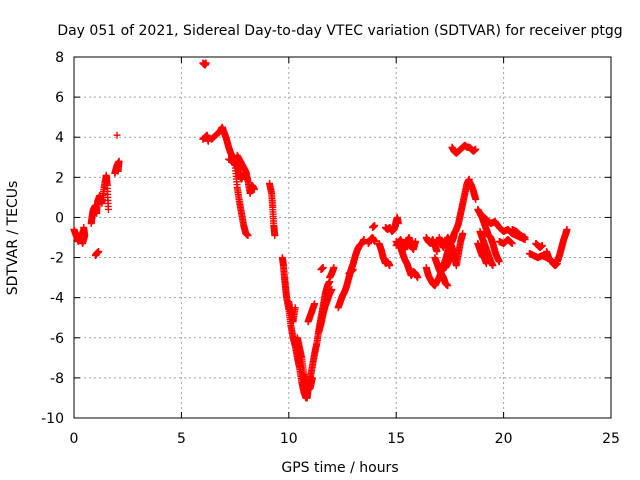 This screenshot has height=480, width=640. What do you see at coordinates (52, 419) in the screenshot?
I see `y-tick-label: -10` at bounding box center [52, 419].